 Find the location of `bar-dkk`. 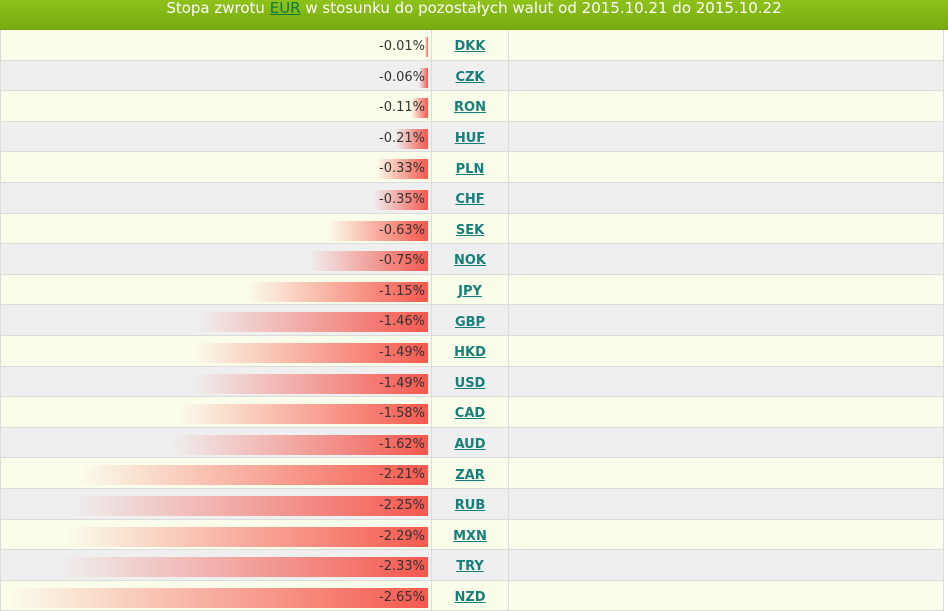

bar-dkk is located at coordinates (426, 47).